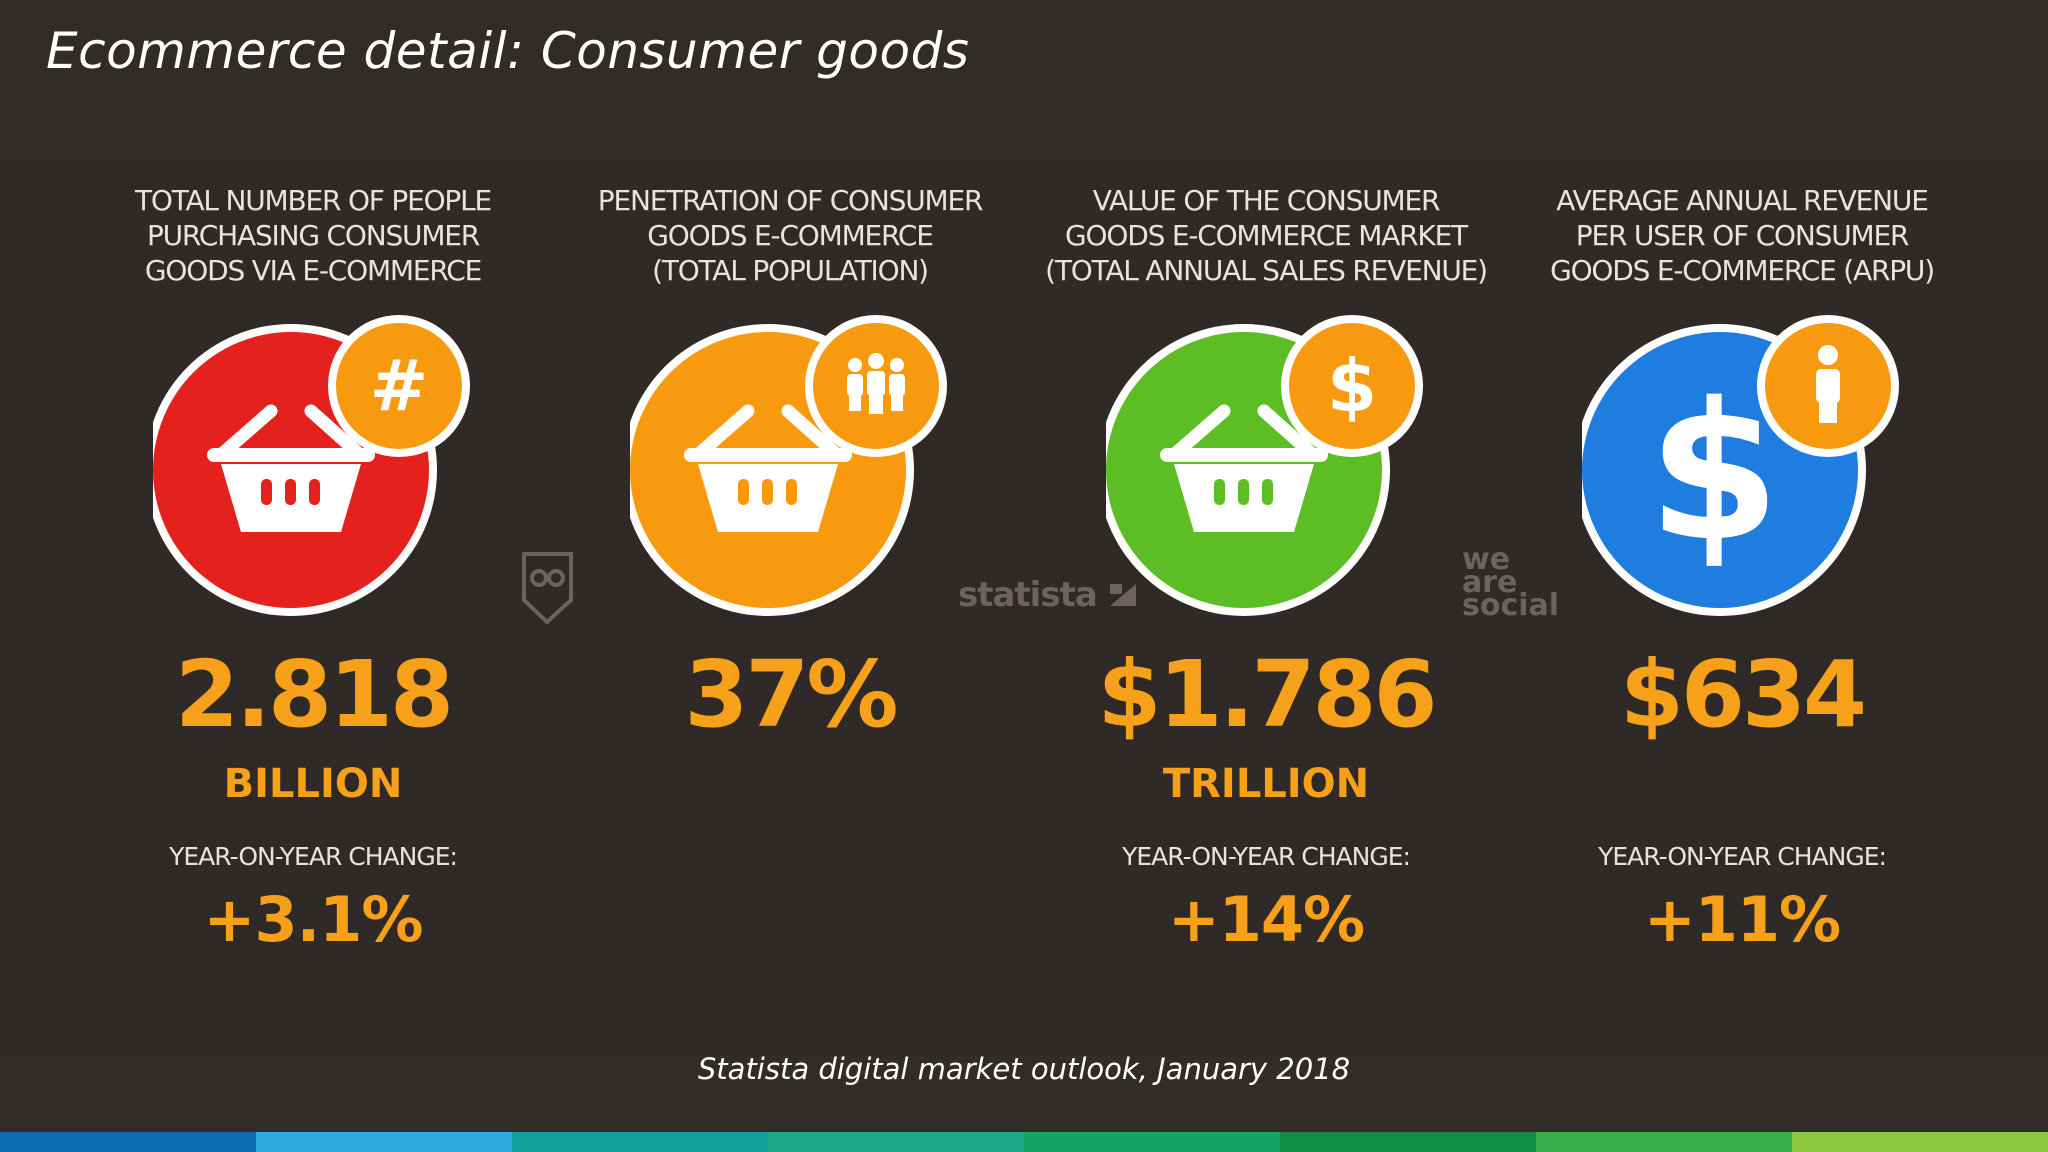 The width and height of the screenshot is (2048, 1152). Describe the element at coordinates (1028, 595) in the screenshot. I see `statista-logo-text: statista` at that location.